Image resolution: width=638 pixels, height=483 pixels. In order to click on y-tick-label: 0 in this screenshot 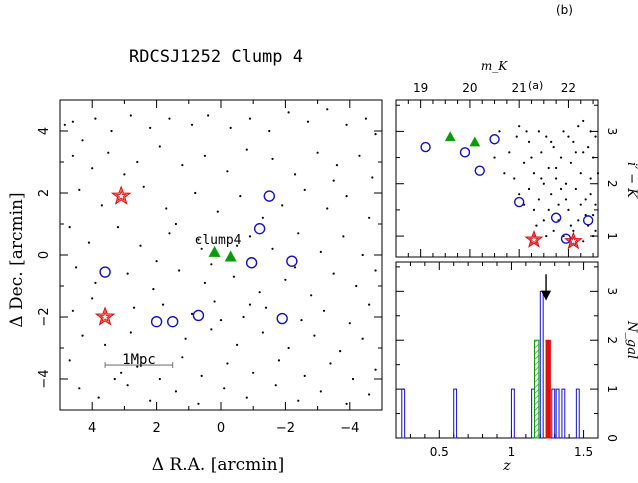, I will do `click(44, 255)`.